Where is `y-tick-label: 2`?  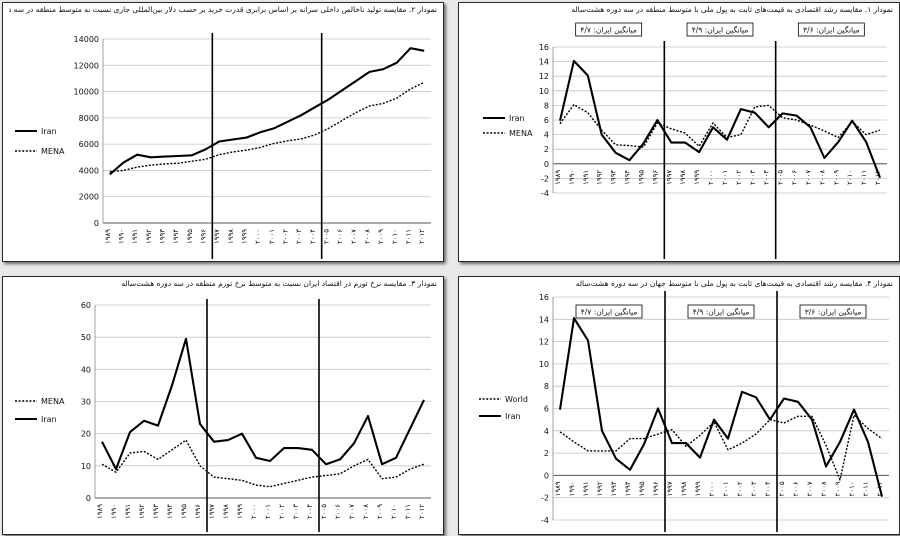 y-tick-label: 2 is located at coordinates (546, 453).